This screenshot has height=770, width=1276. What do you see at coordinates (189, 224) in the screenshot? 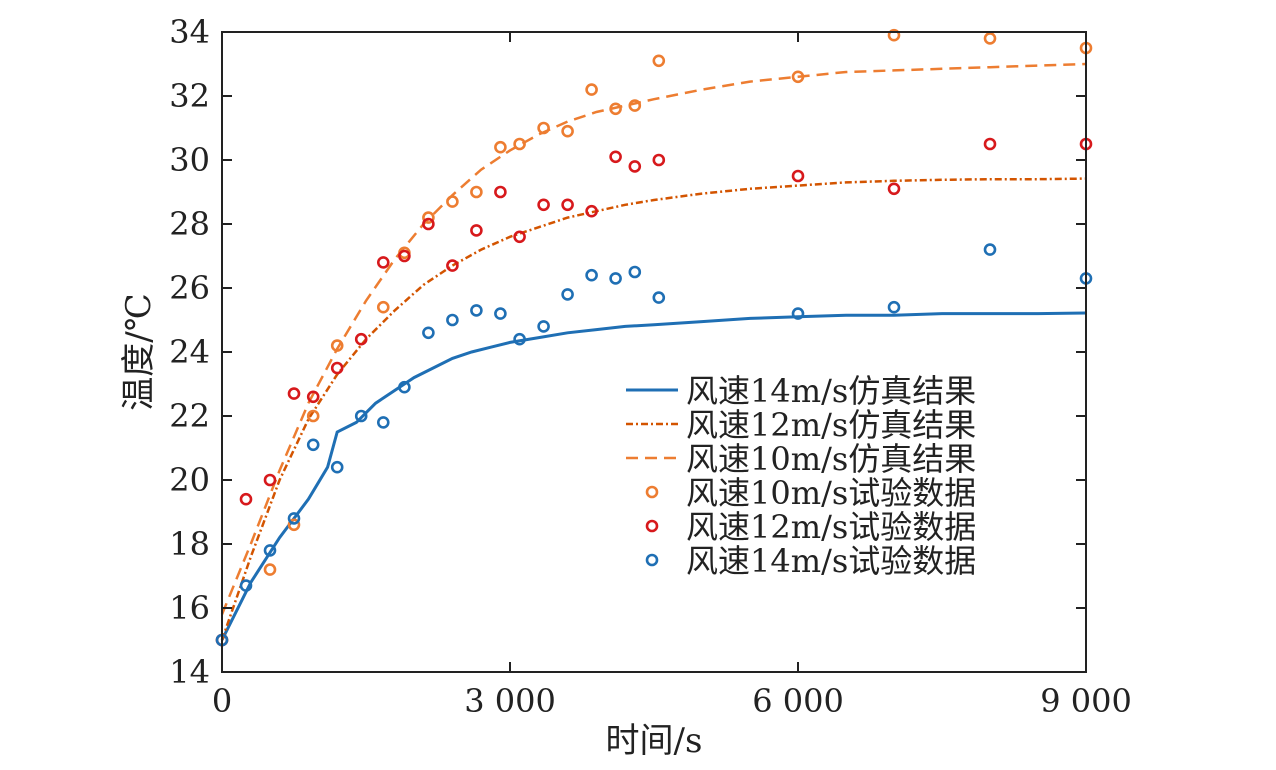
I see `y-tick-label: 28` at bounding box center [189, 224].